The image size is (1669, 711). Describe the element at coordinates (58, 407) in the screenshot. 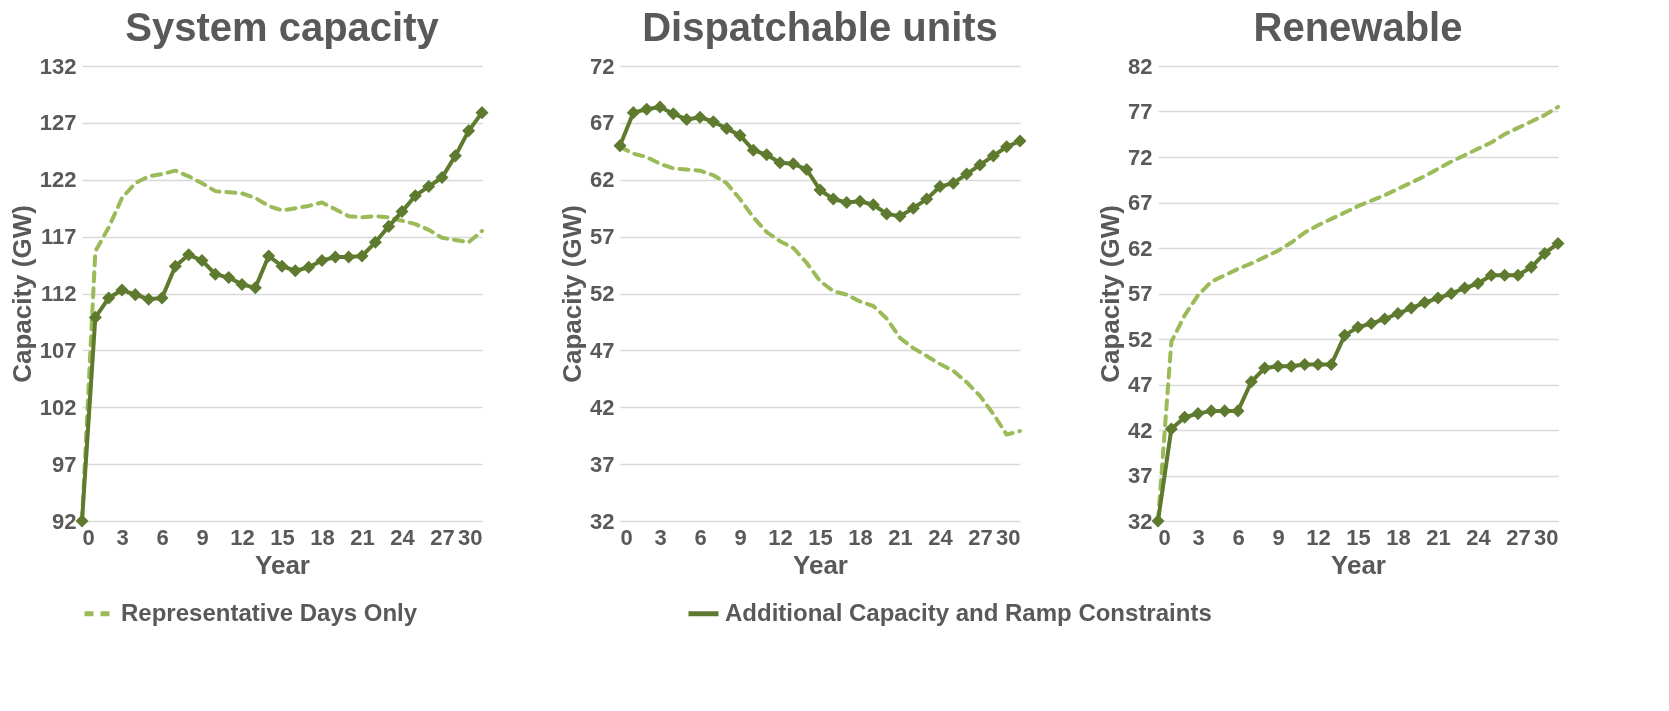

I see `y-tick-label: 102` at that location.